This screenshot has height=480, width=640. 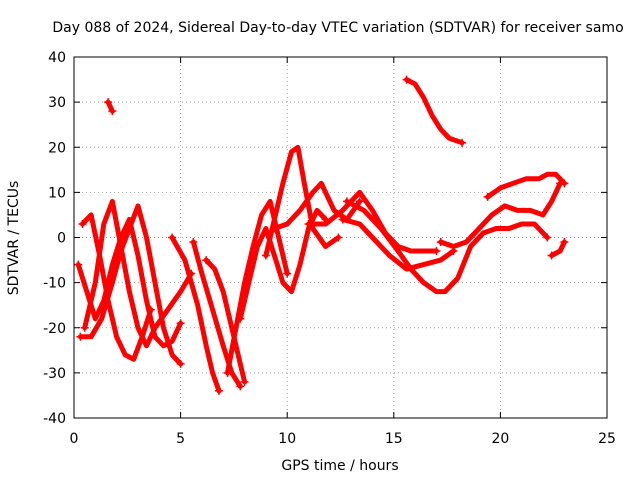 I want to click on y-axis-title: SDTVAR / TECUs, so click(x=14, y=238).